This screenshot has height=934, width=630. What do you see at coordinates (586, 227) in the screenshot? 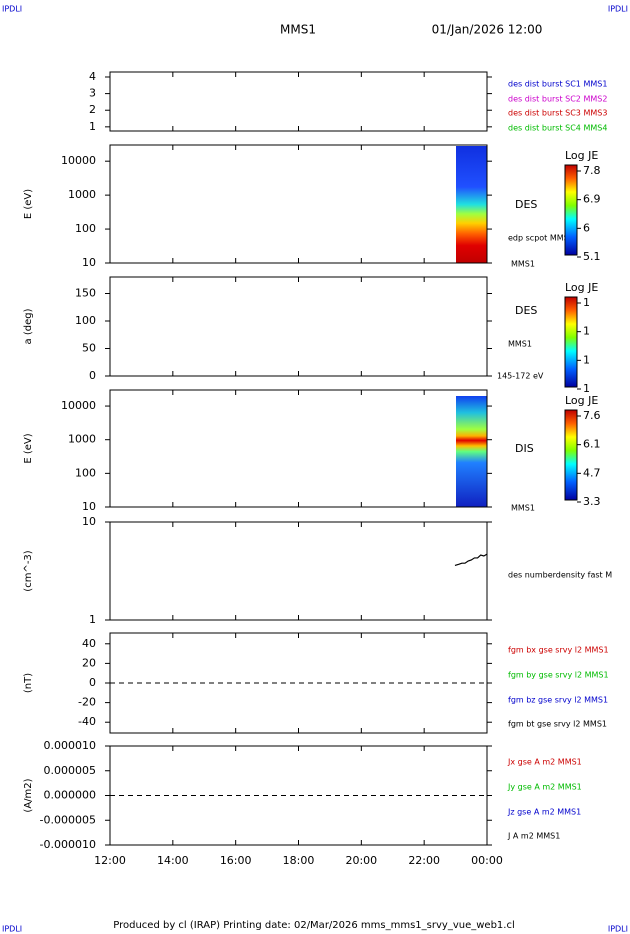
I see `colorbar-tick-label: 6` at bounding box center [586, 227].